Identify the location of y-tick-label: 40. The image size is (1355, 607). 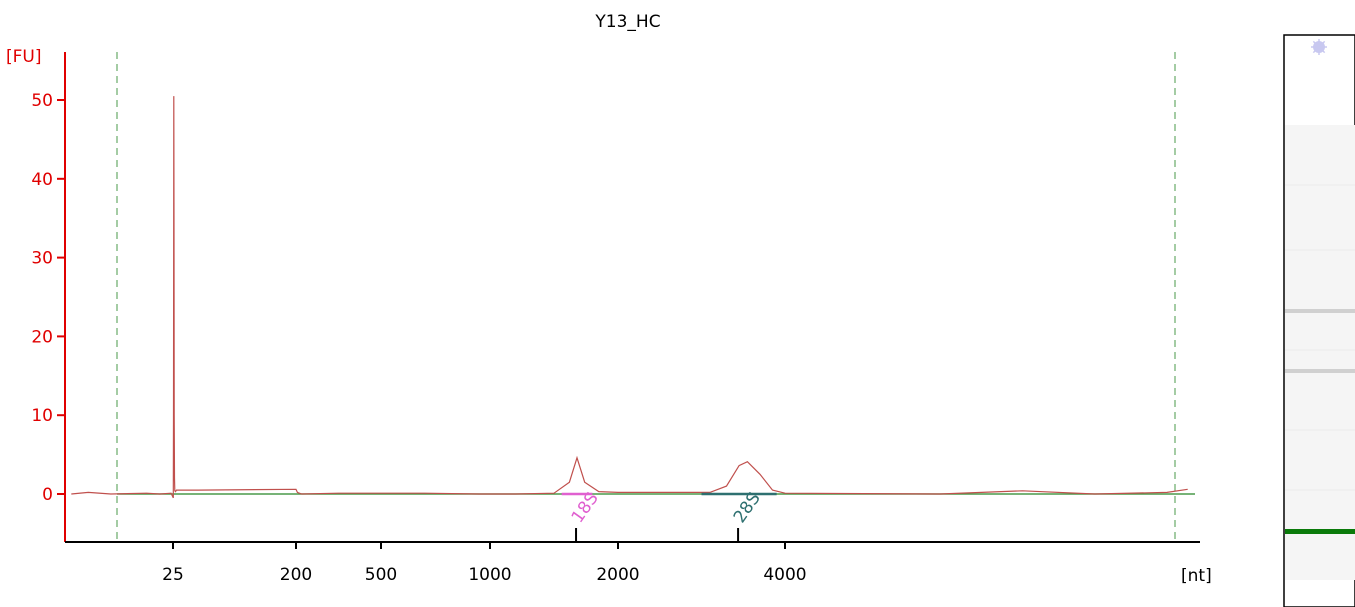
(42, 180).